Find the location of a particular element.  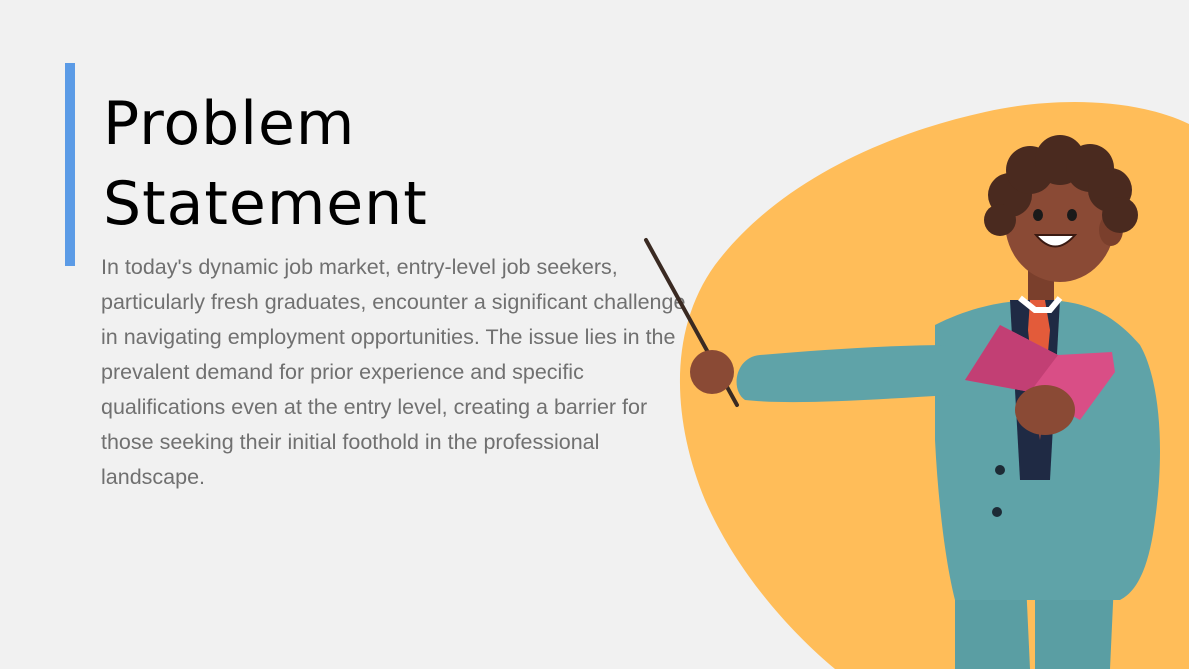

accent-bar is located at coordinates (70, 164).